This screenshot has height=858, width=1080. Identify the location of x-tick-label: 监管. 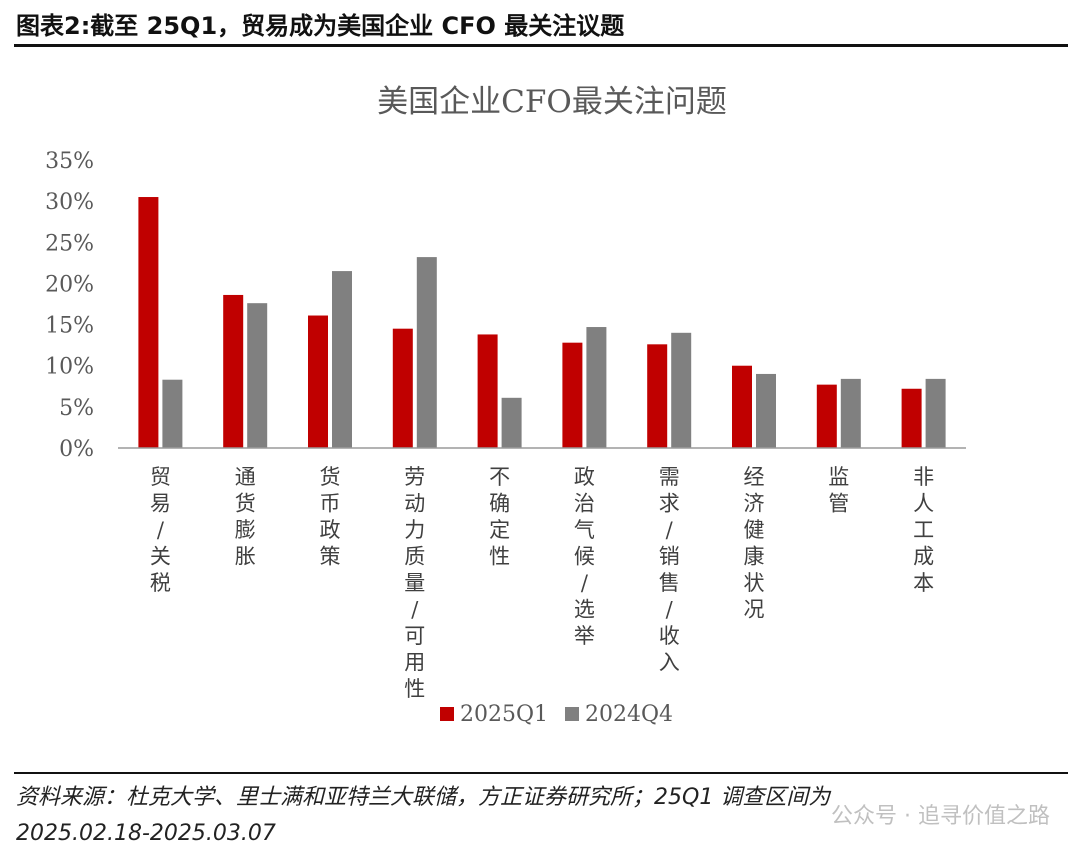
(838, 490).